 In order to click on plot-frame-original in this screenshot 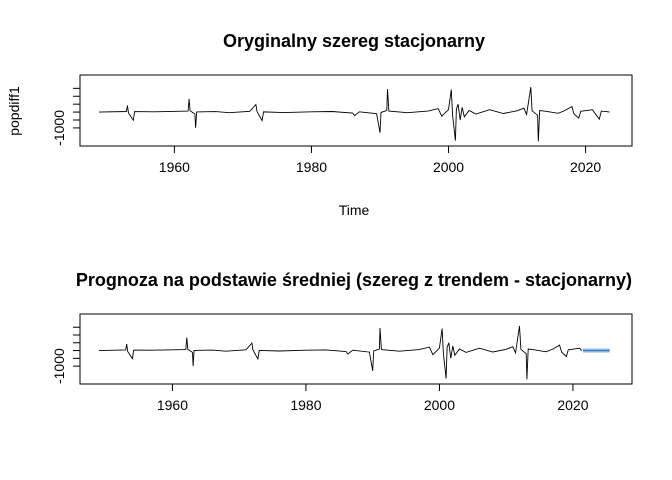, I will do `click(356, 110)`.